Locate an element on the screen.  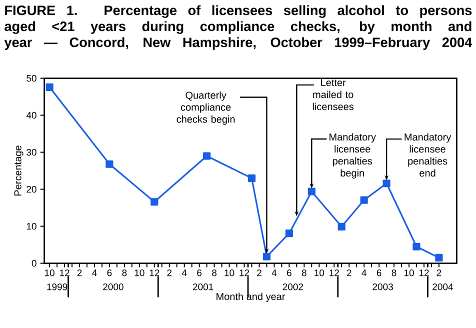
annotation: Quarterly compliance checks begin is located at coordinates (205, 108).